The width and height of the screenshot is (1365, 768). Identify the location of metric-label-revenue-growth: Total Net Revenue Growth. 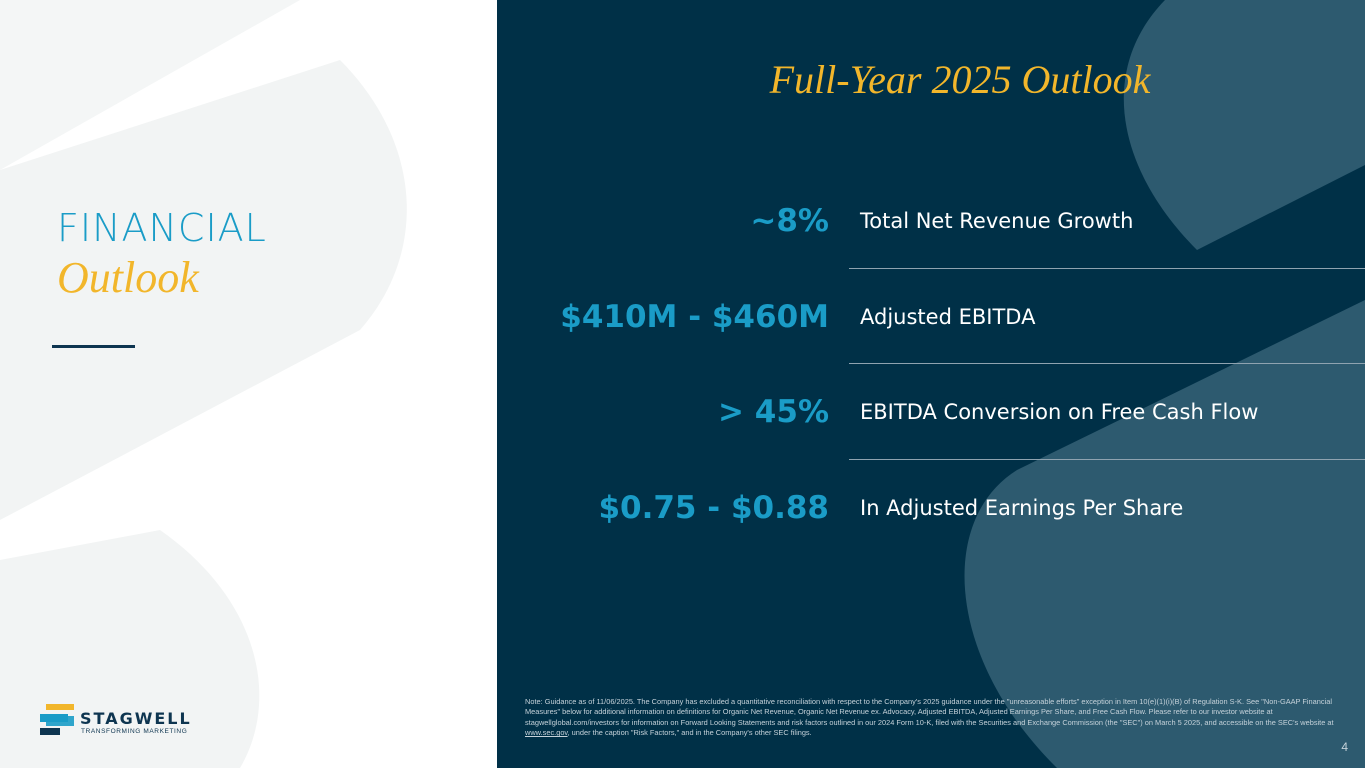
(997, 221).